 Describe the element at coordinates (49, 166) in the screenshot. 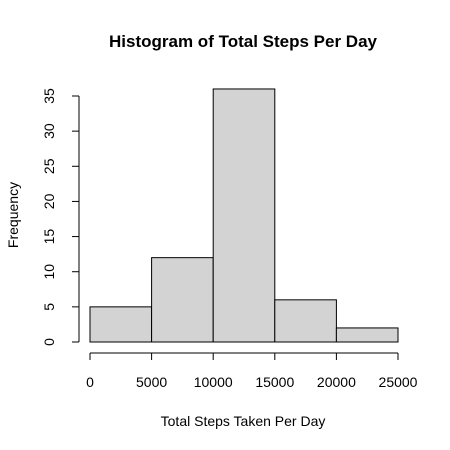

I see `y-tick-label: 25` at that location.